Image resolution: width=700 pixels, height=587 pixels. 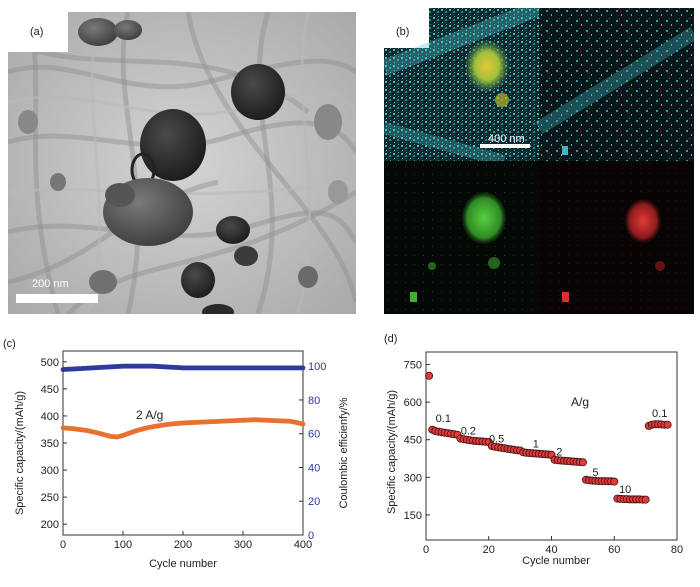 I want to click on rate-label: 10, so click(x=625, y=490).